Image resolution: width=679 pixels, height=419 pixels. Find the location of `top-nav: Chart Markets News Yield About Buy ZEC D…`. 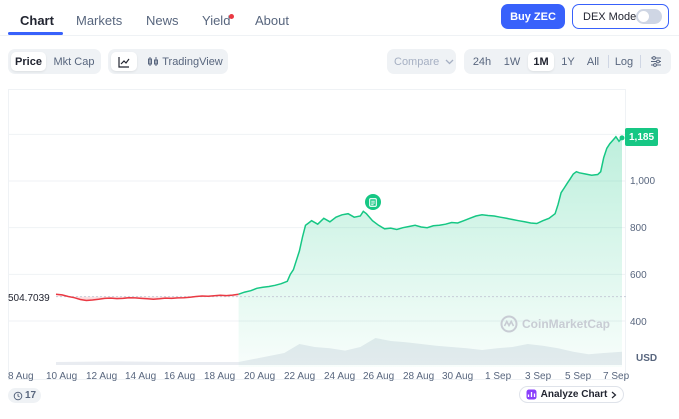

top-nav: Chart Markets News Yield About Buy ZEC D… is located at coordinates (339, 18).